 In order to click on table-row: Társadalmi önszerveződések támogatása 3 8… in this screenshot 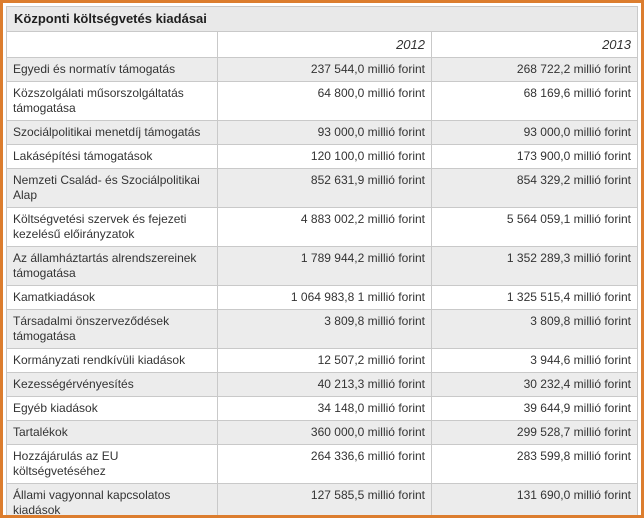, I will do `click(322, 329)`.